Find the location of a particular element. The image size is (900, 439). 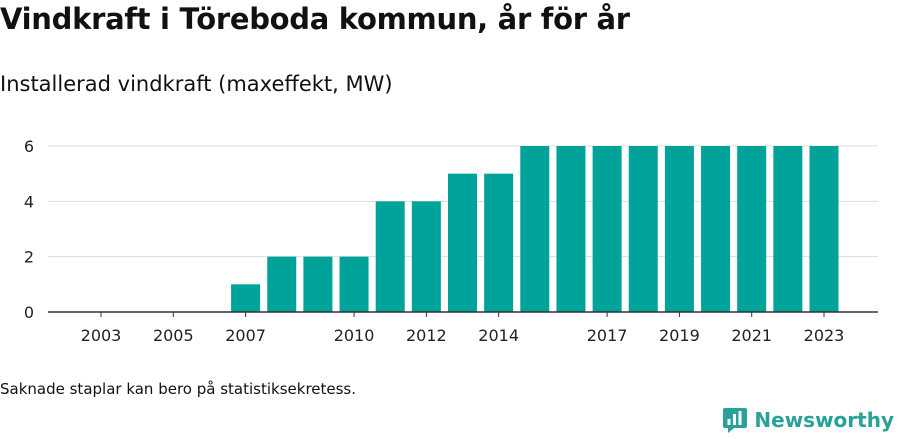

y-tick-label: 4 is located at coordinates (29, 201).